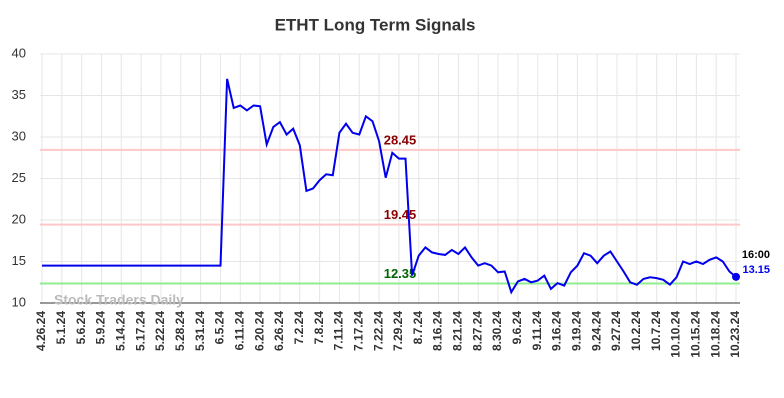 This screenshot has height=398, width=784. Describe the element at coordinates (41, 331) in the screenshot. I see `x-tick-label: 4.26.24` at that location.